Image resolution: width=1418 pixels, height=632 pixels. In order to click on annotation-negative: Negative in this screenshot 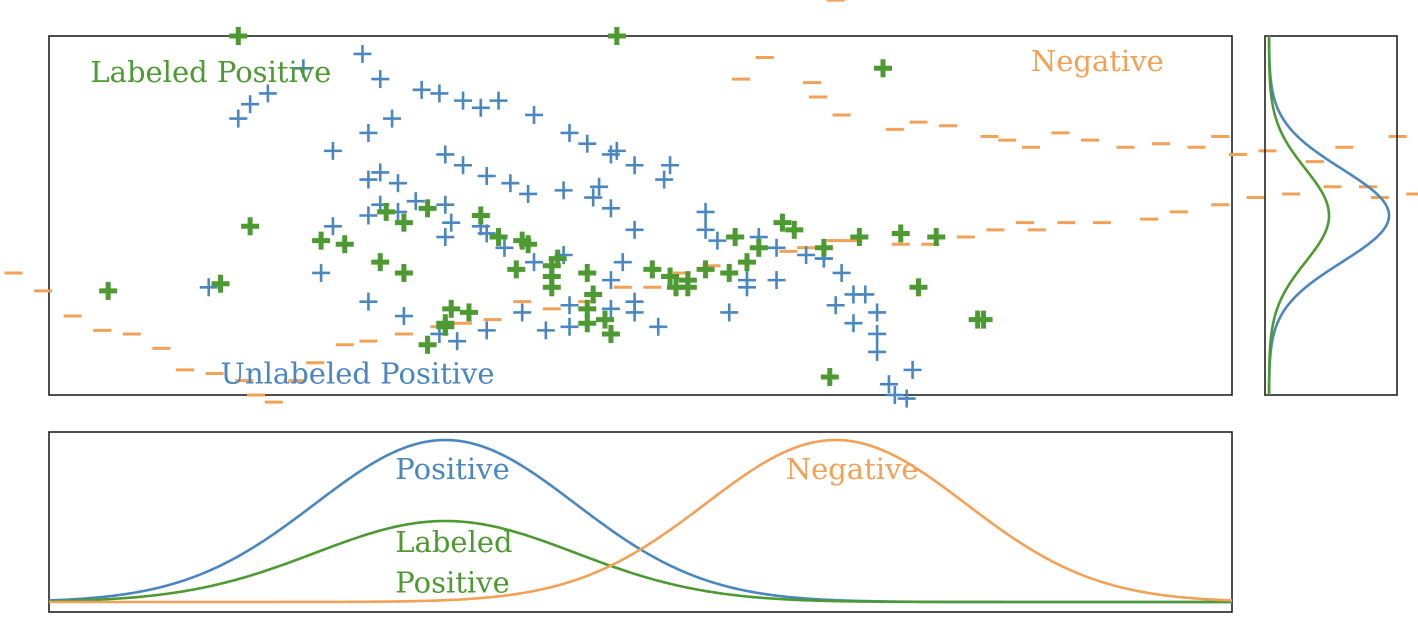, I will do `click(1097, 61)`.